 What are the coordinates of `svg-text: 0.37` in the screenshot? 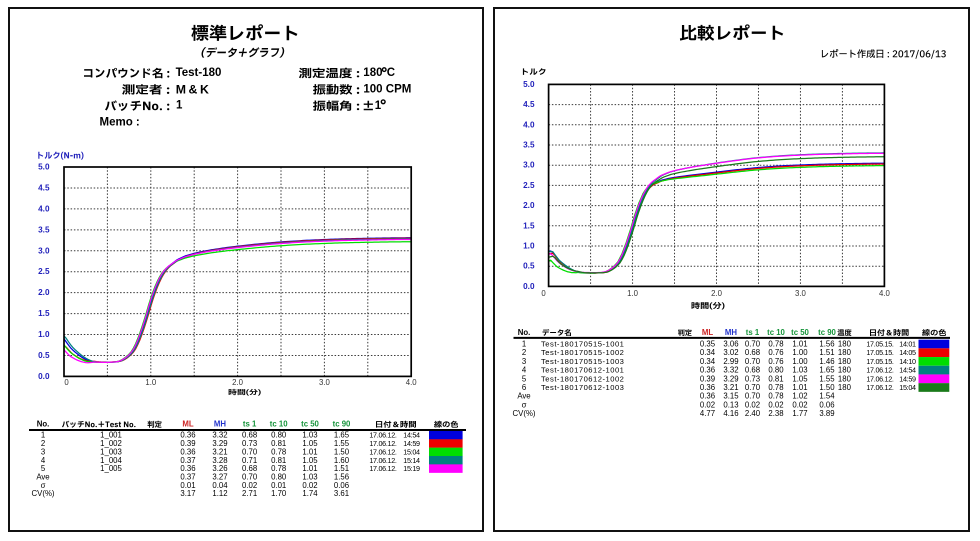 It's located at (187, 460).